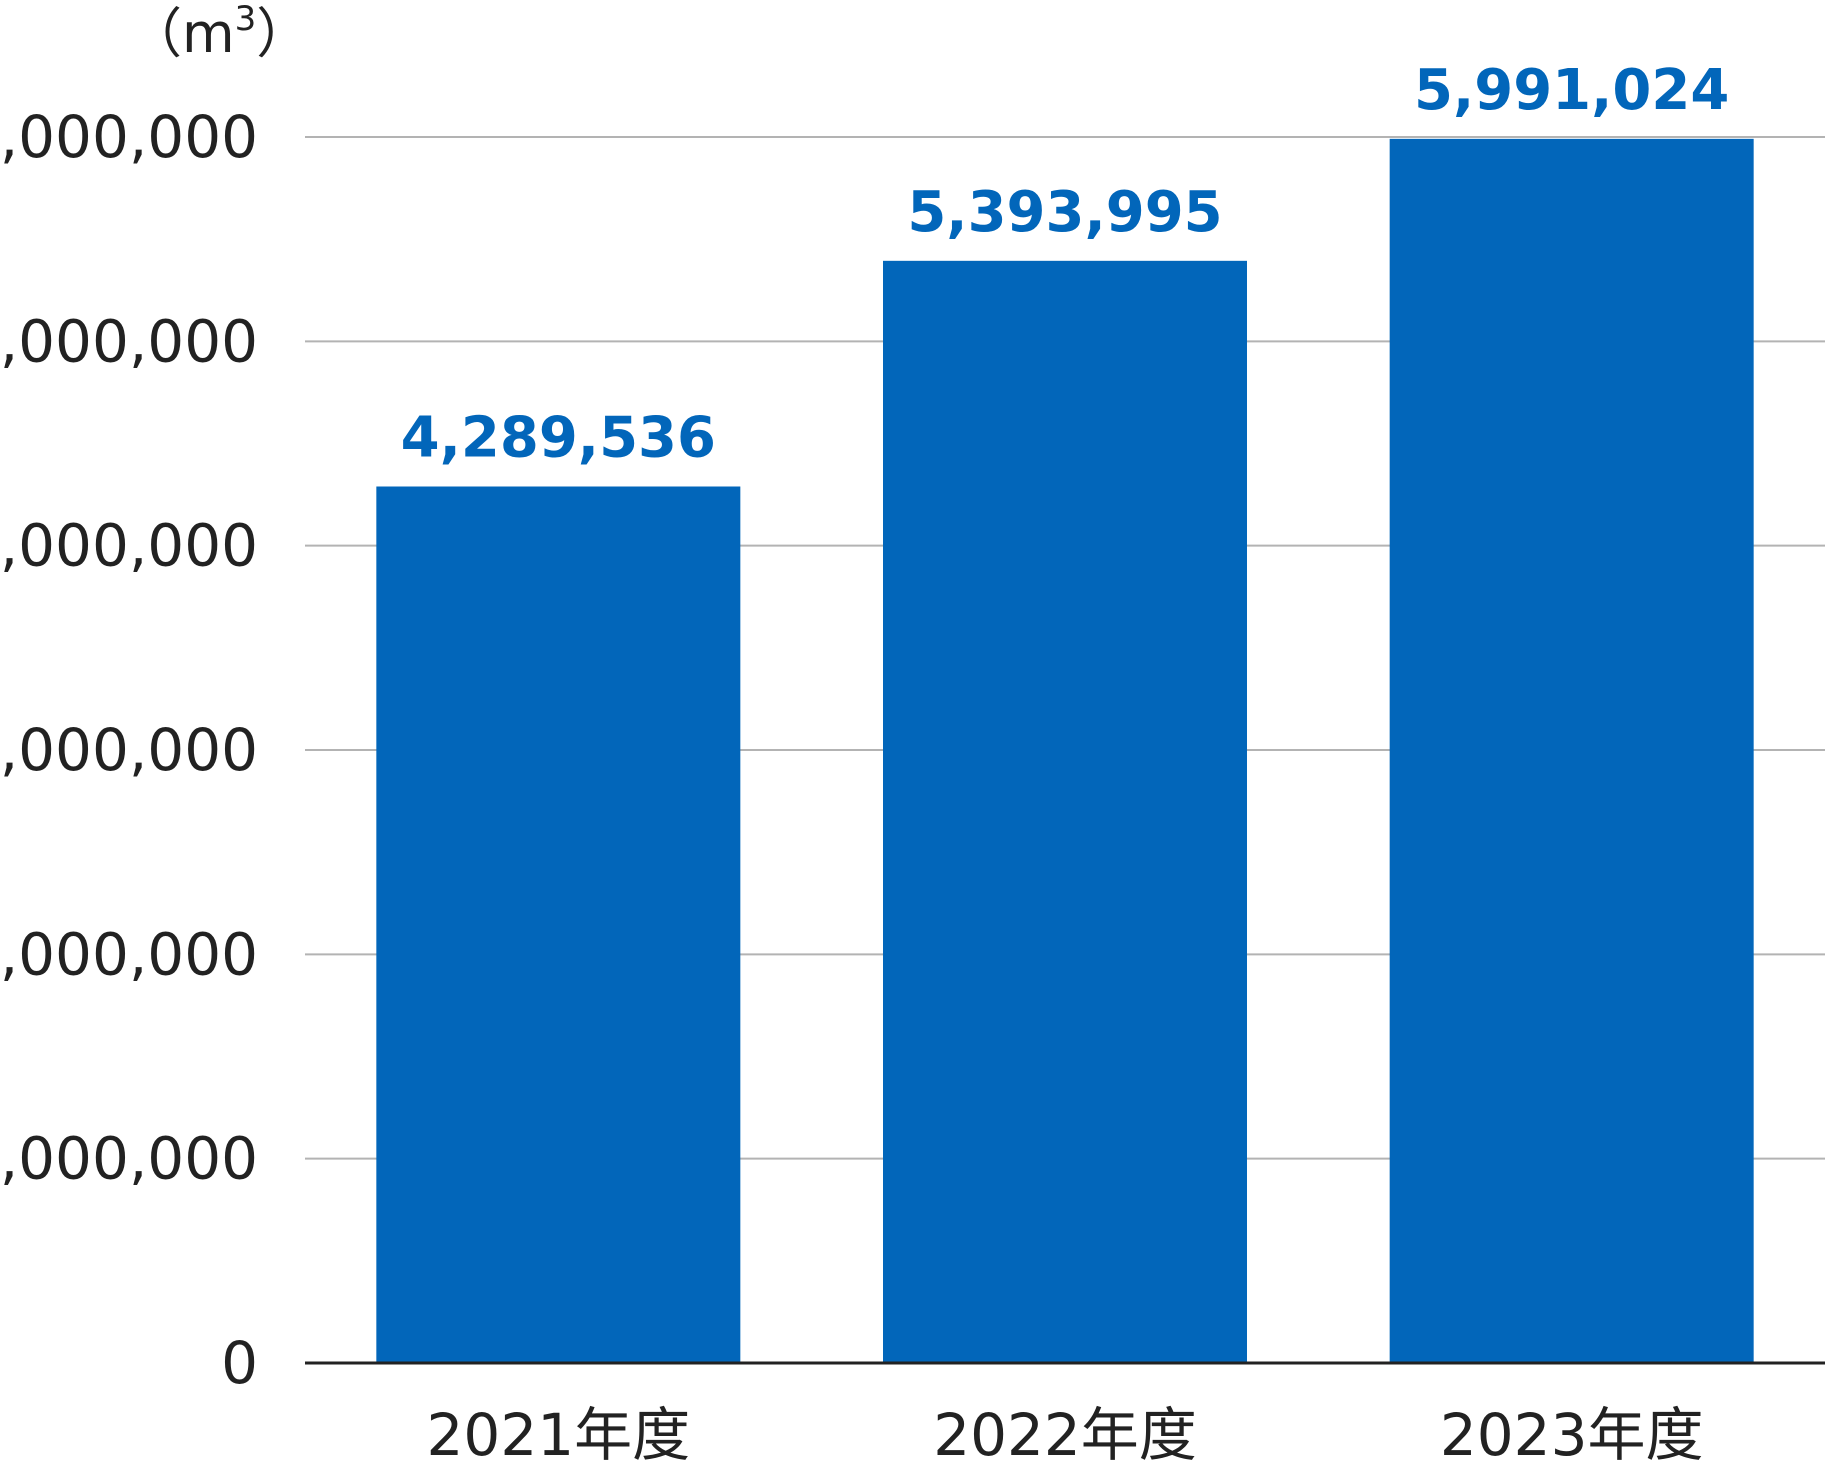  Describe the element at coordinates (1572, 1435) in the screenshot. I see `x-category-label: 2023年度` at that location.